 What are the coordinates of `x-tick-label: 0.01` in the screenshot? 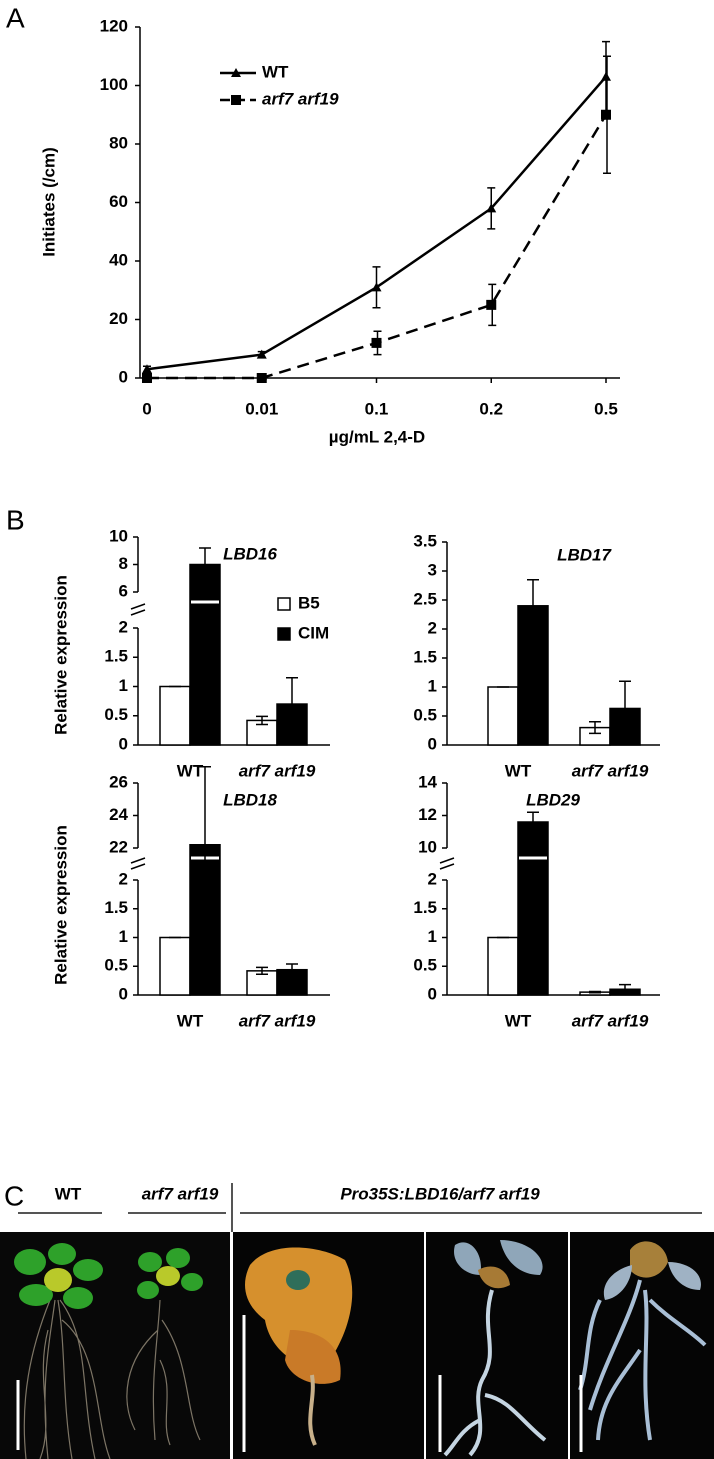 It's located at (261, 408).